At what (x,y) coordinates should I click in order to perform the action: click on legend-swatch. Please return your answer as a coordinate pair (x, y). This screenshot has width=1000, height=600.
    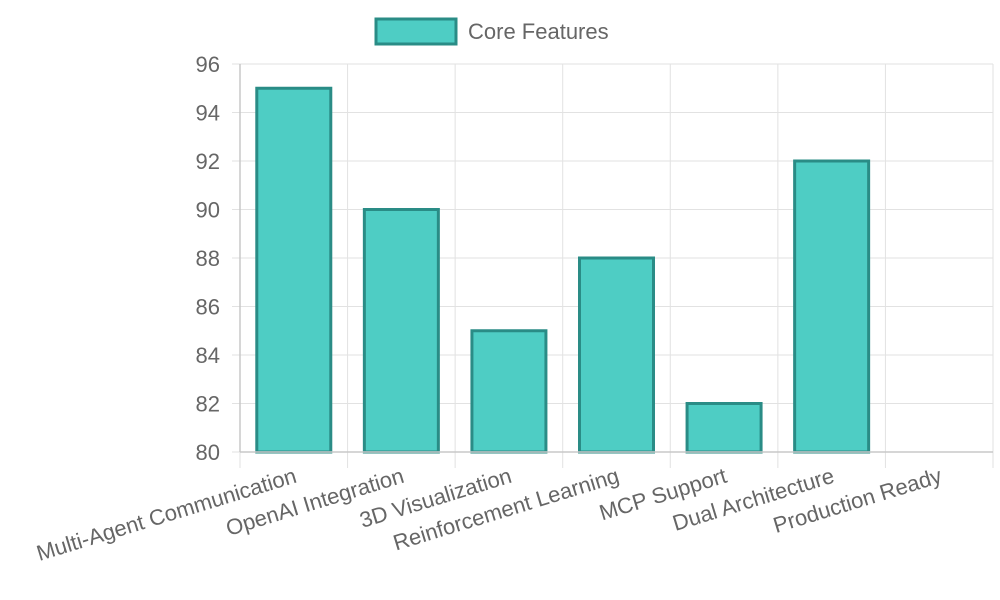
    Looking at the image, I should click on (416, 31).